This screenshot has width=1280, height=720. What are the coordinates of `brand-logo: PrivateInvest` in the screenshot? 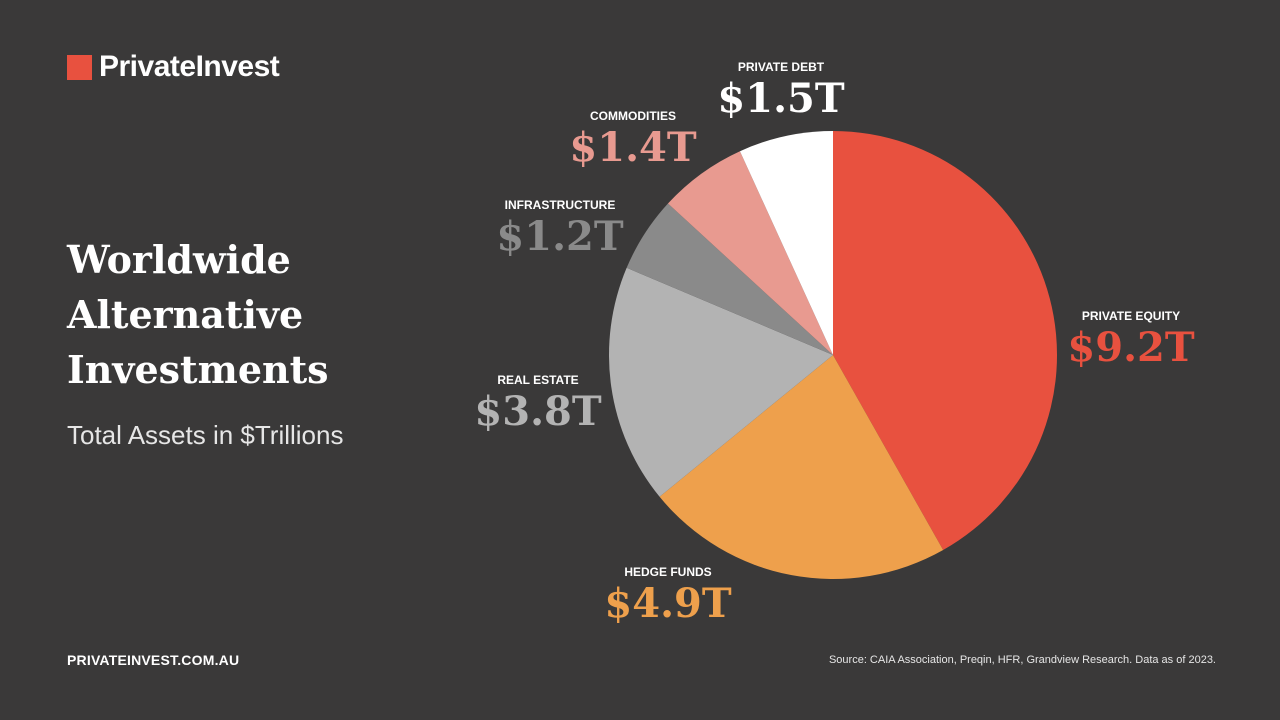 It's located at (173, 67).